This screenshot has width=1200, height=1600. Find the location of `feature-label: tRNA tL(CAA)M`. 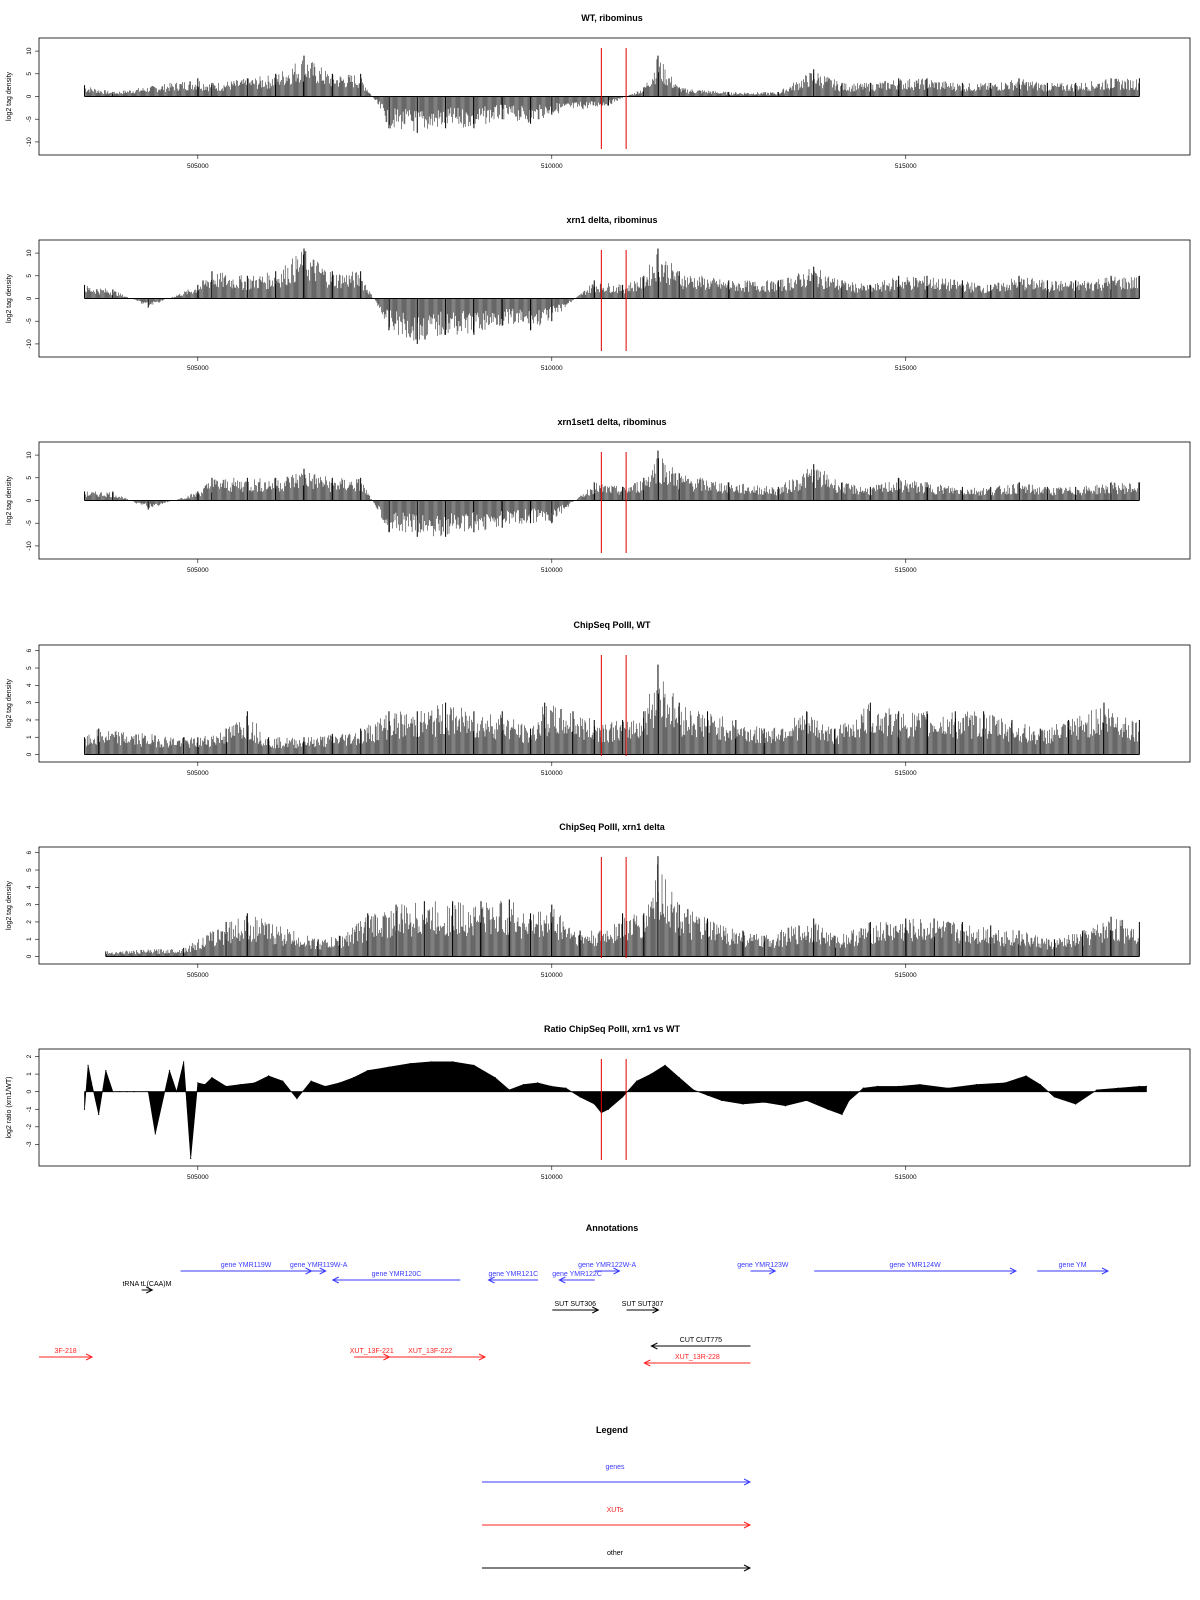

feature-label: tRNA tL(CAA)M is located at coordinates (146, 1284).